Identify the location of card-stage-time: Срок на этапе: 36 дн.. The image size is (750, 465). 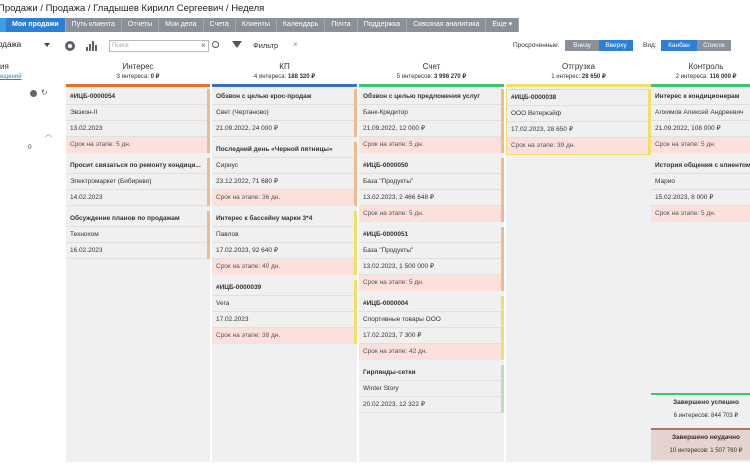
(283, 198).